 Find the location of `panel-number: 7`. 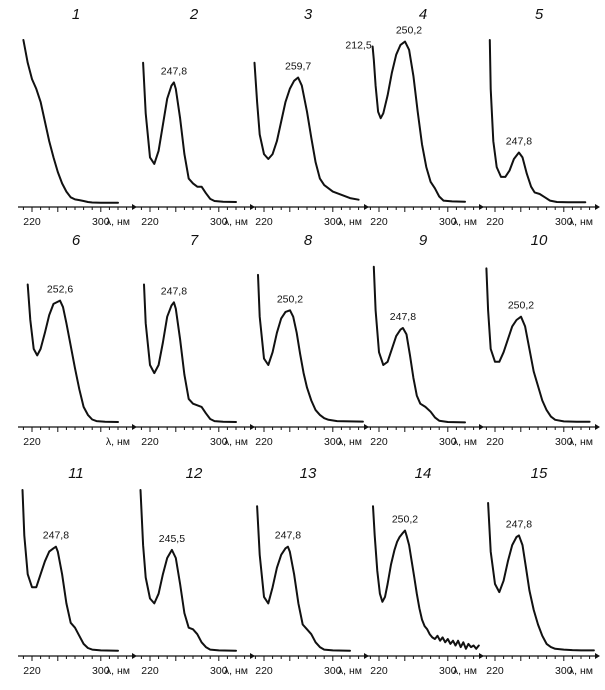

panel-number: 7 is located at coordinates (194, 240).